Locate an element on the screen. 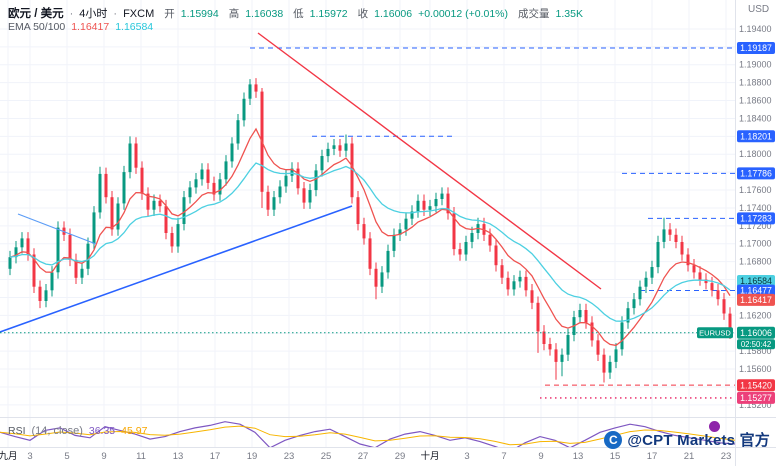 This screenshot has width=776, height=466. price-tick-label: 1.15800 is located at coordinates (755, 351).